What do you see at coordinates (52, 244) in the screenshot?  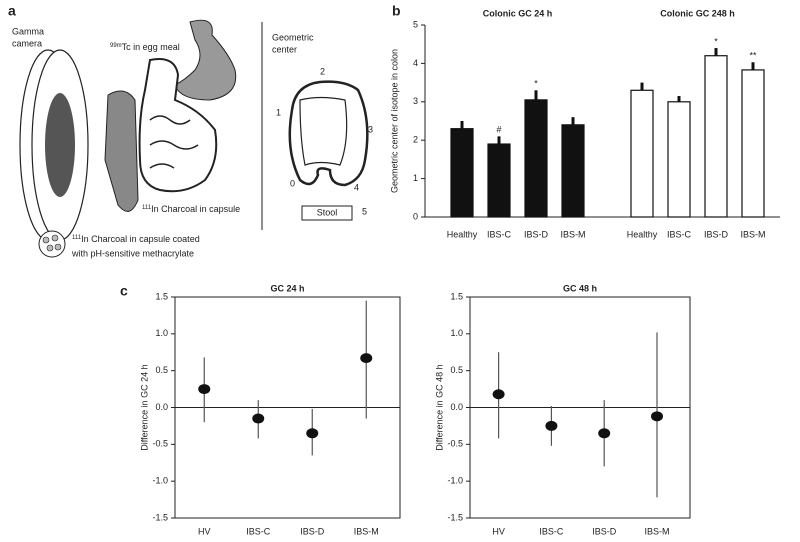 I see `capsule-icon` at bounding box center [52, 244].